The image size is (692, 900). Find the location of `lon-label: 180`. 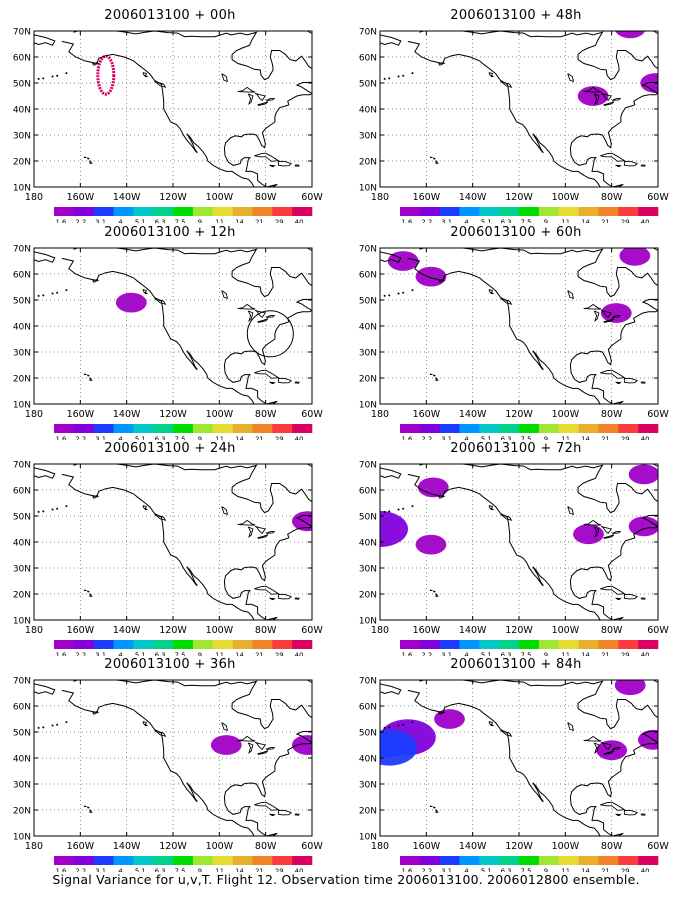

lon-label: 180 is located at coordinates (380, 846).